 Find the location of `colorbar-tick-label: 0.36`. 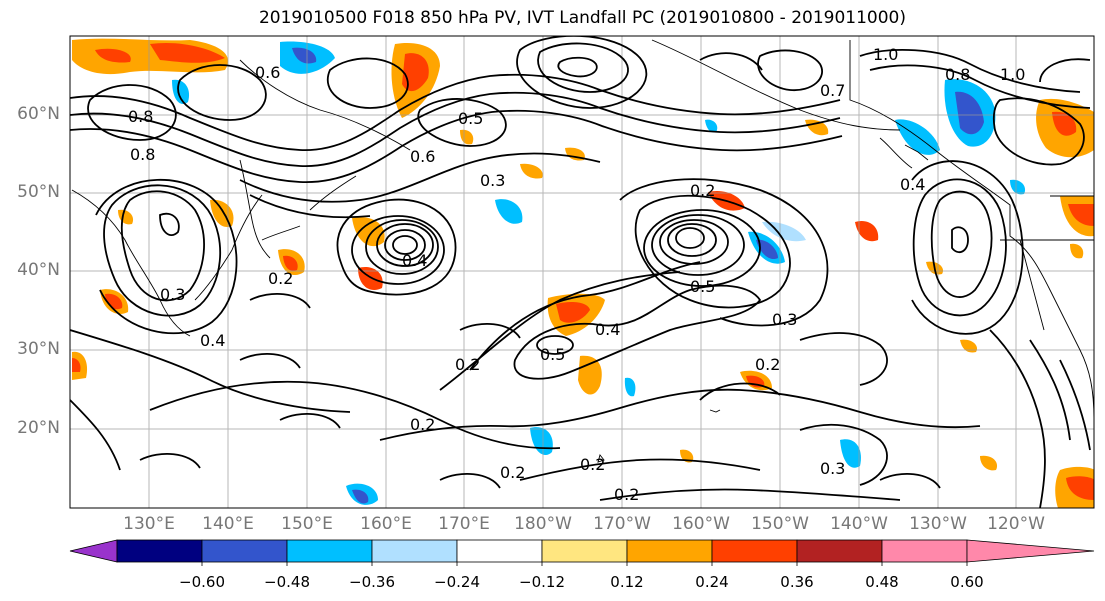

colorbar-tick-label: 0.36 is located at coordinates (797, 582).